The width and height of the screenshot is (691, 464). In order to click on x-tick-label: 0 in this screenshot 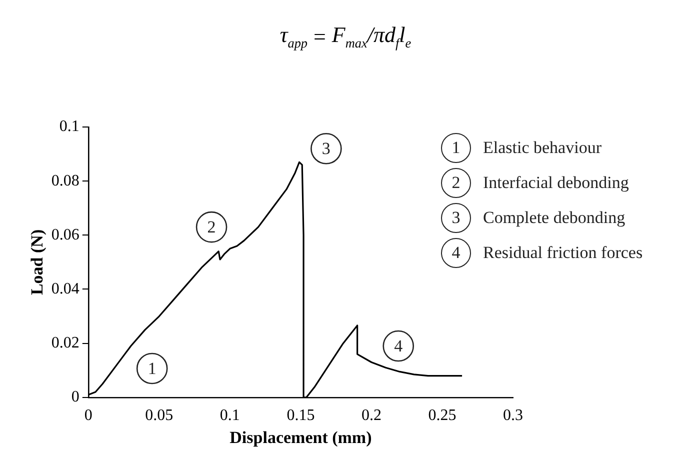, I will do `click(88, 415)`.